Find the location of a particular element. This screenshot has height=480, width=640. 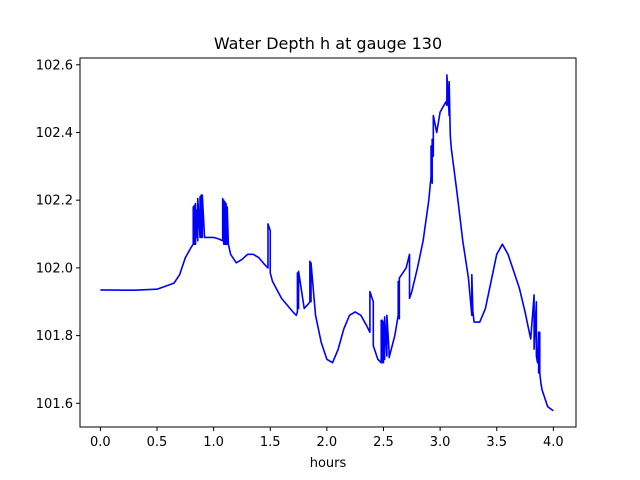

x-tick-label: 2.5 is located at coordinates (383, 442).